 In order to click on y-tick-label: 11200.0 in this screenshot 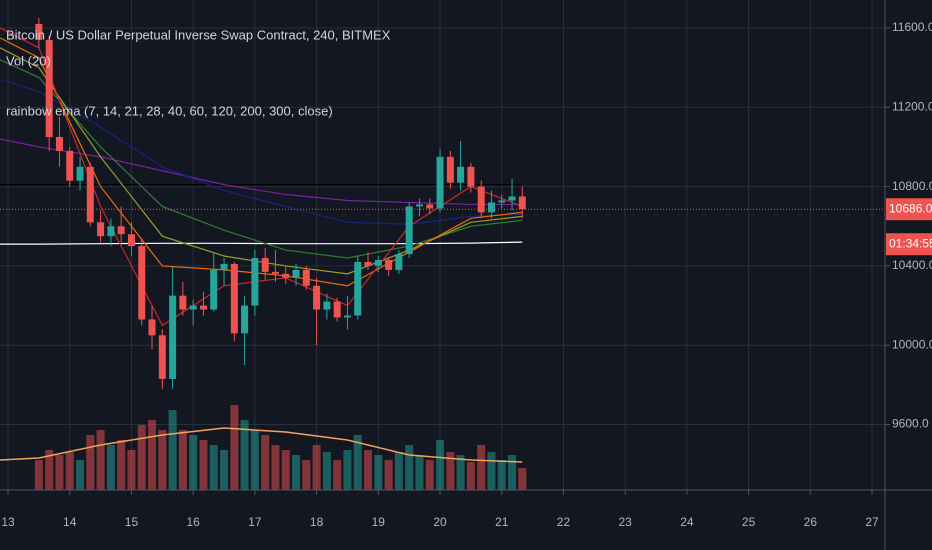, I will do `click(912, 106)`.